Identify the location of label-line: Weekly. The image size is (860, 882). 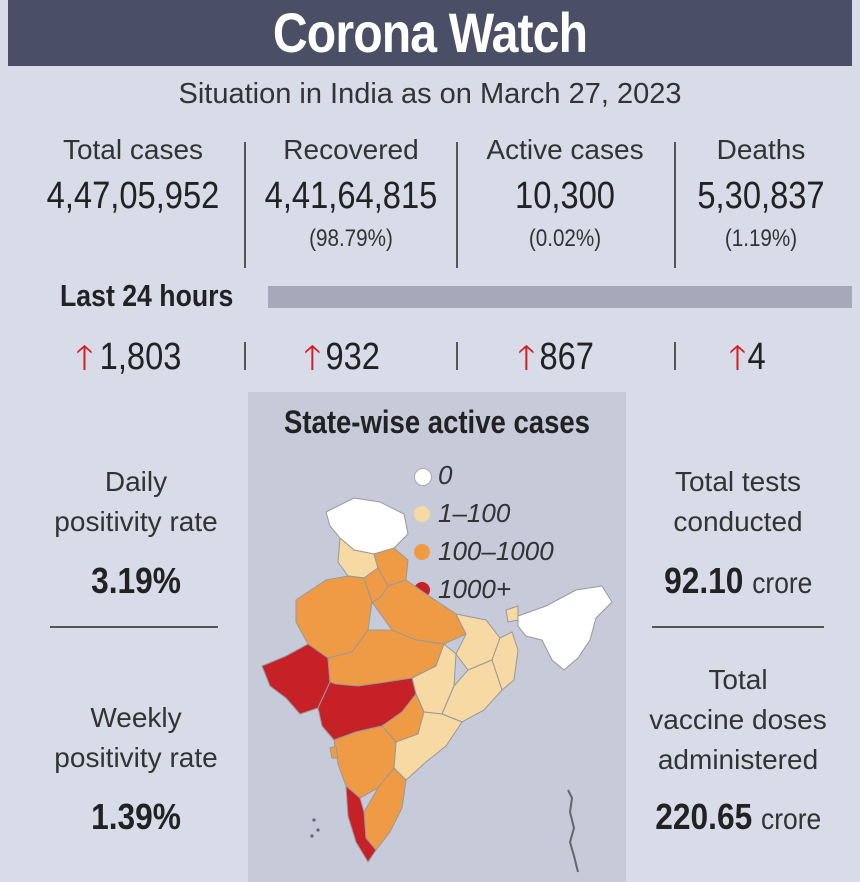
(136, 717).